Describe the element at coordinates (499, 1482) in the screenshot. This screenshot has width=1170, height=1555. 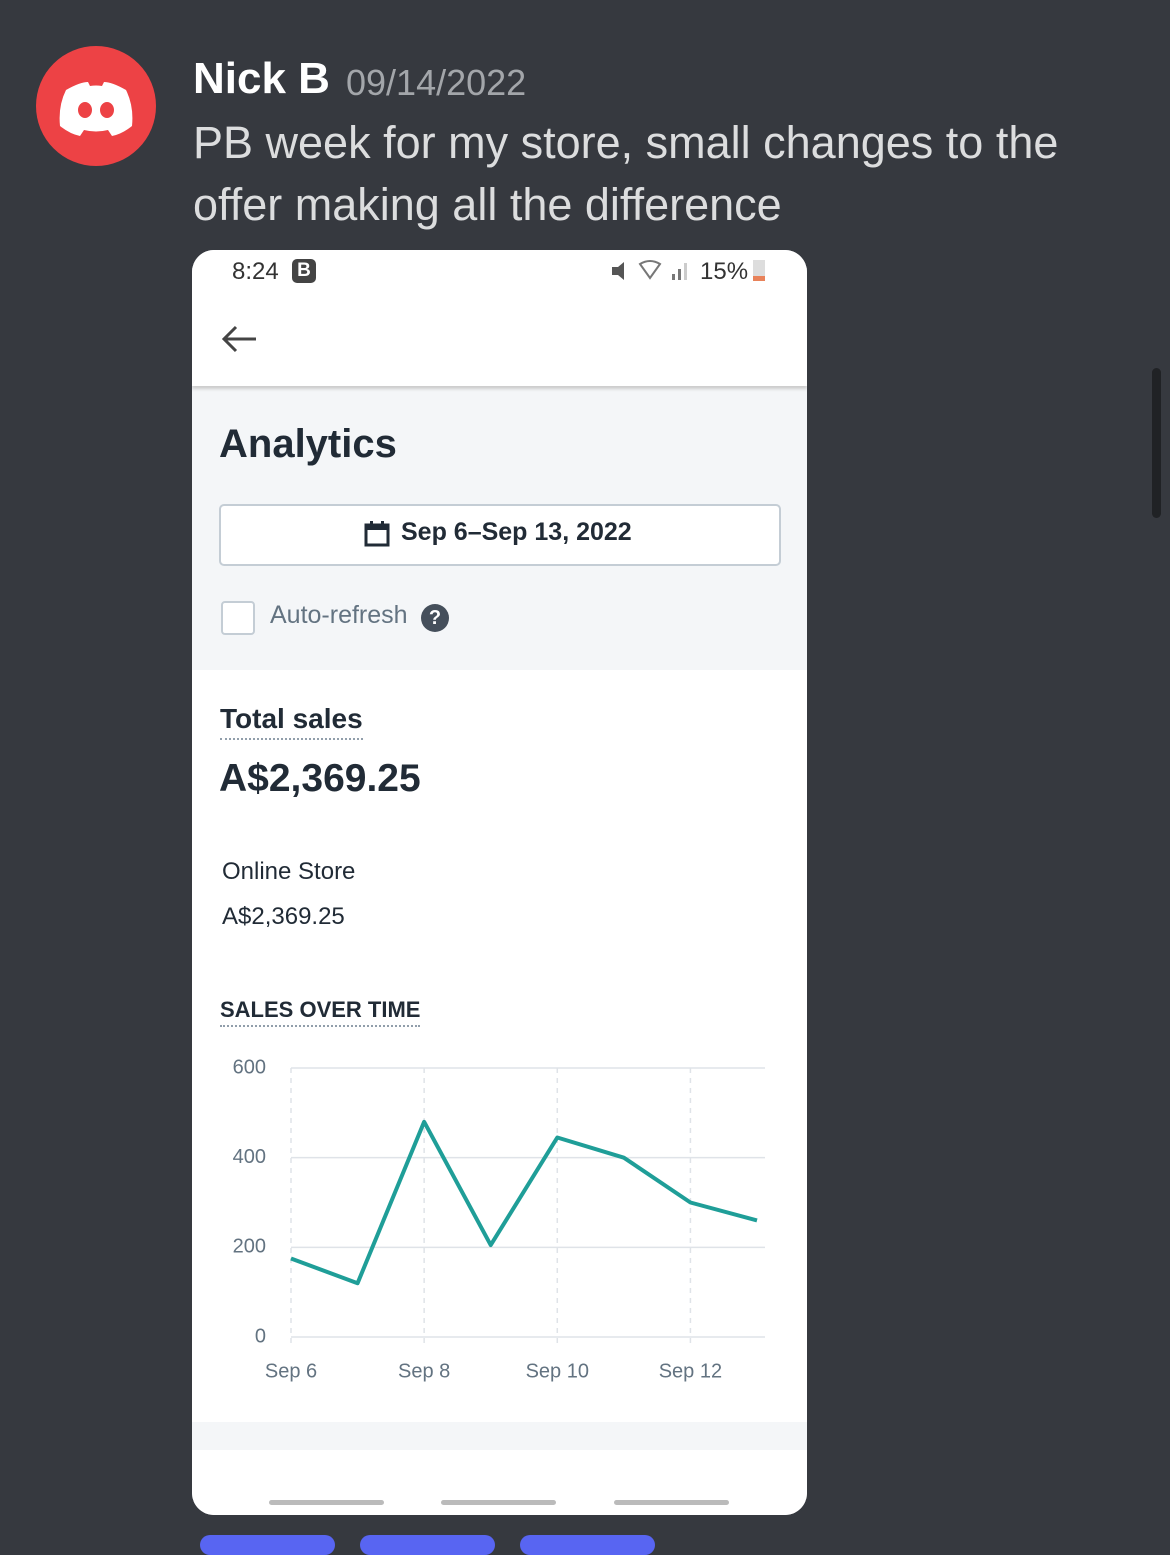
I see `next-card` at that location.